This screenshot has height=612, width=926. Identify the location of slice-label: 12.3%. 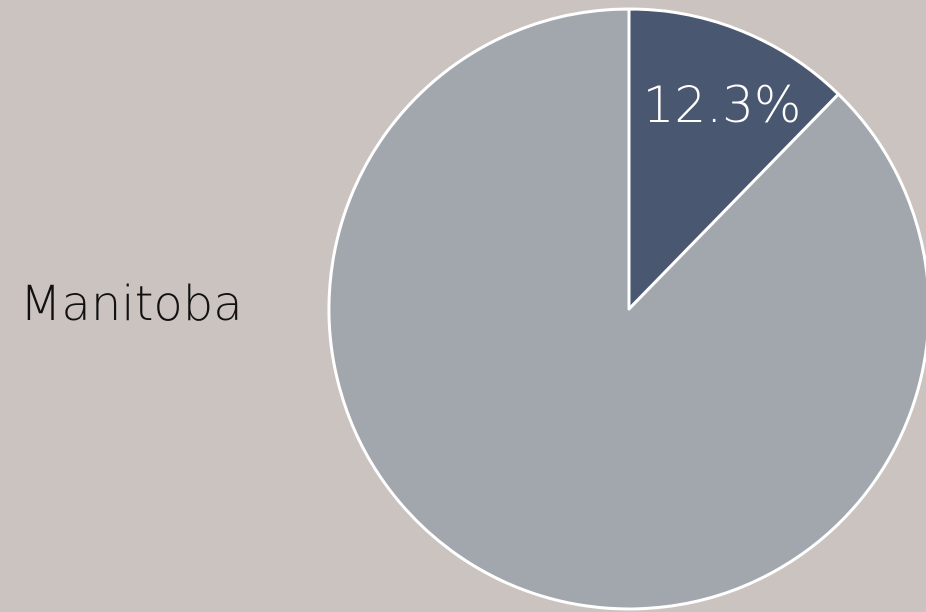
(722, 105).